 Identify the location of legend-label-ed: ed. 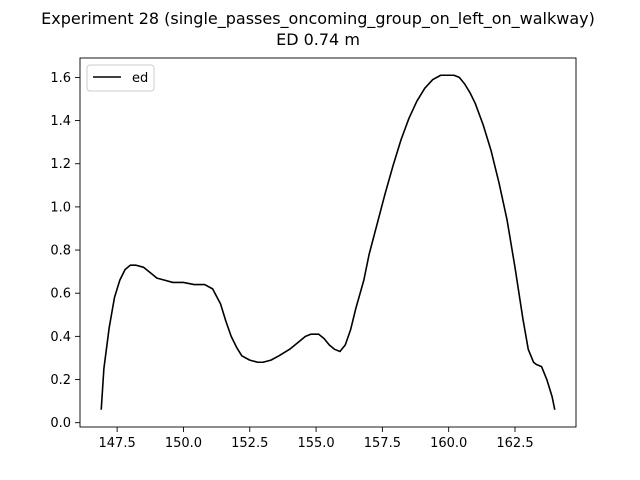
(140, 78).